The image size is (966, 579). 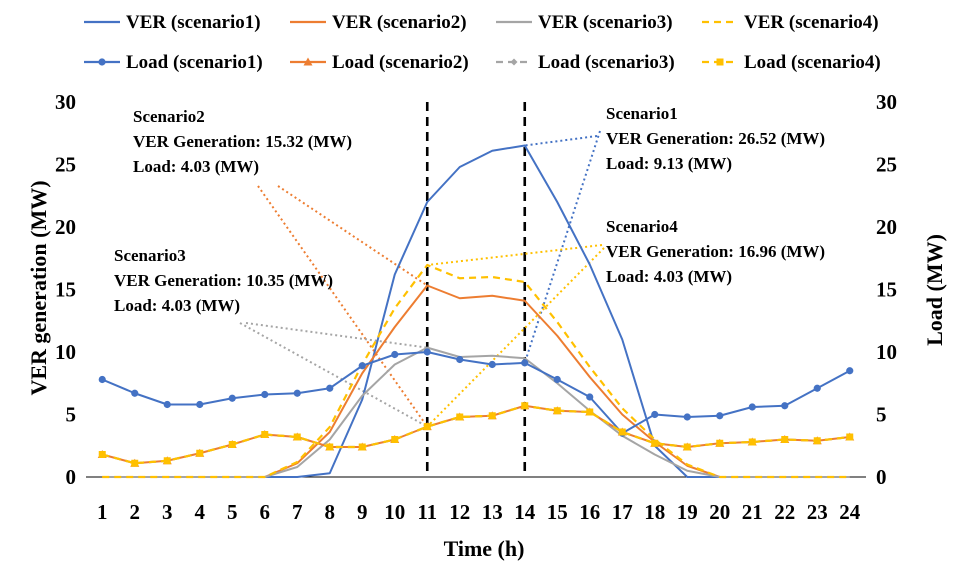 What do you see at coordinates (65, 102) in the screenshot?
I see `y-tick-label: 30` at bounding box center [65, 102].